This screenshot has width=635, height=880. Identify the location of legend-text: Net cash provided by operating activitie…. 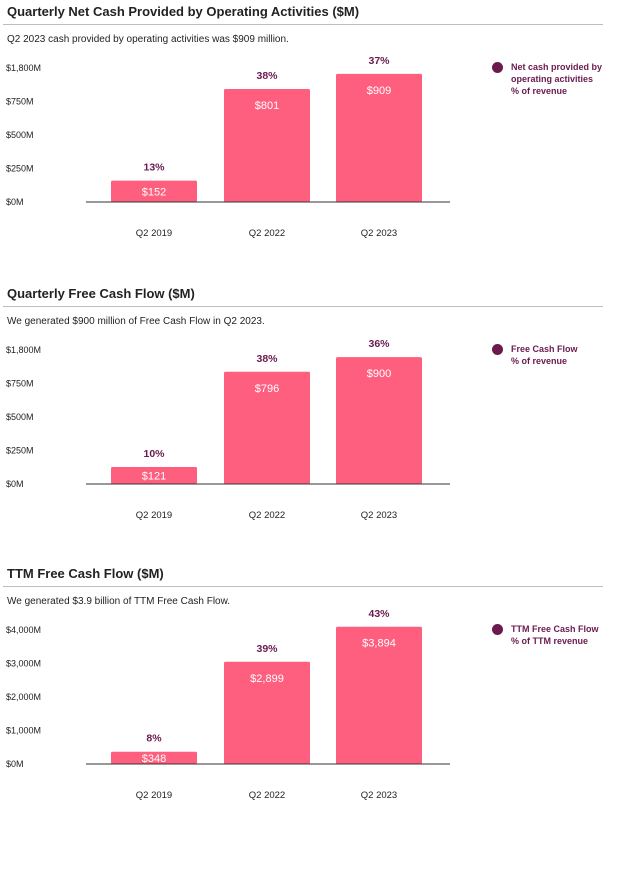
(563, 79).